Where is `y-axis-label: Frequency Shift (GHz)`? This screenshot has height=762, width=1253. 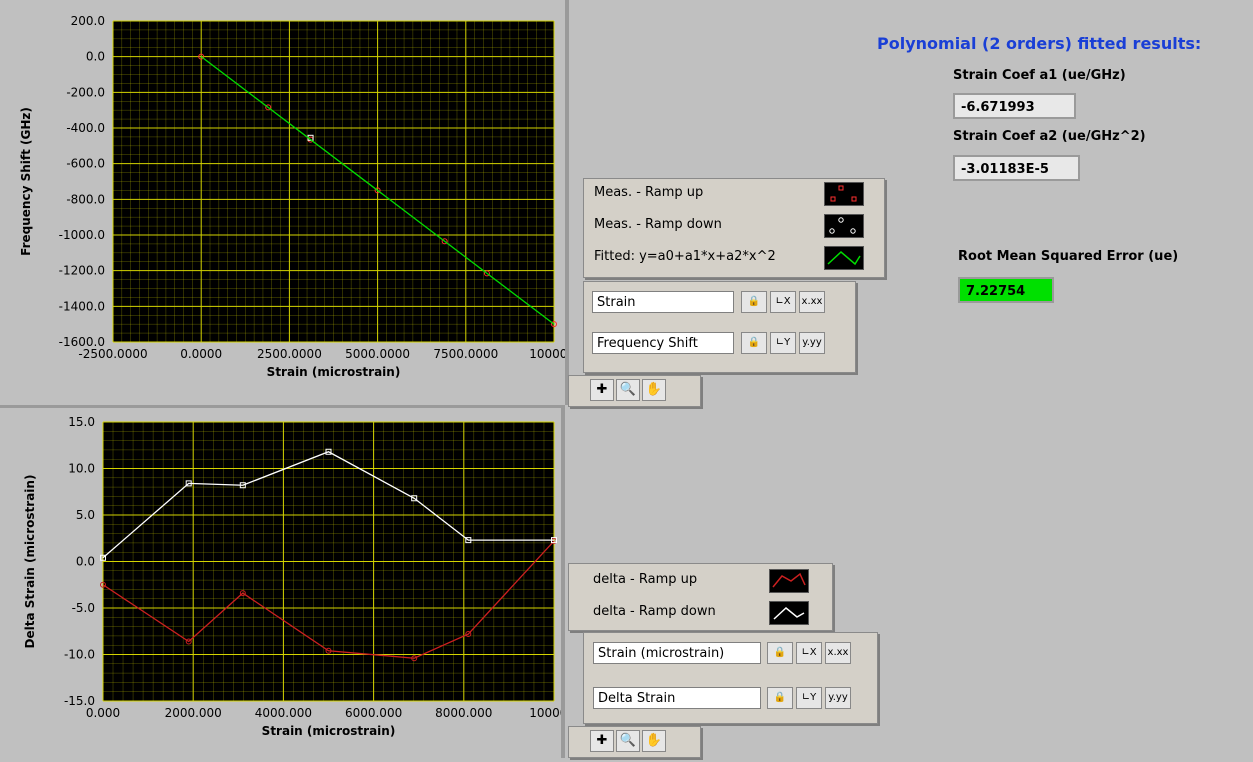 y-axis-label: Frequency Shift (GHz) is located at coordinates (26, 181).